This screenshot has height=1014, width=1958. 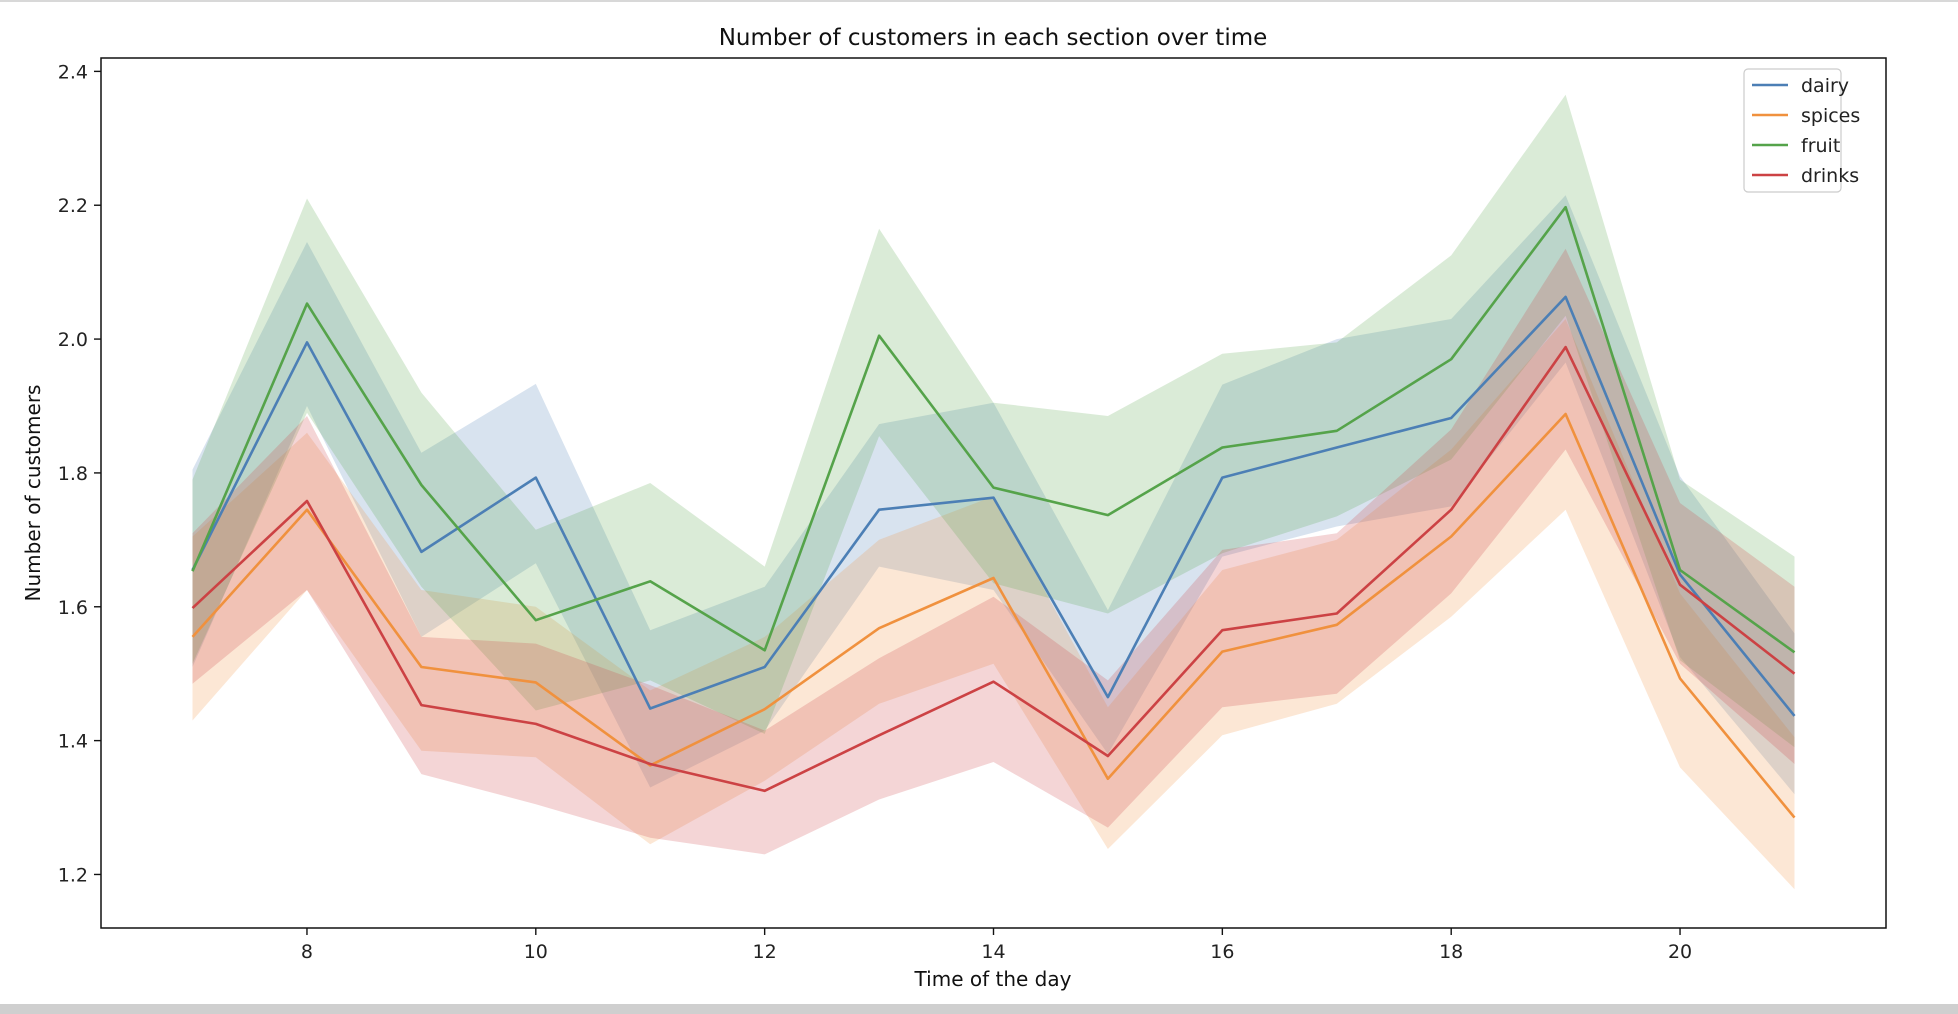 I want to click on legend-label-dairy: dairy, so click(x=1825, y=86).